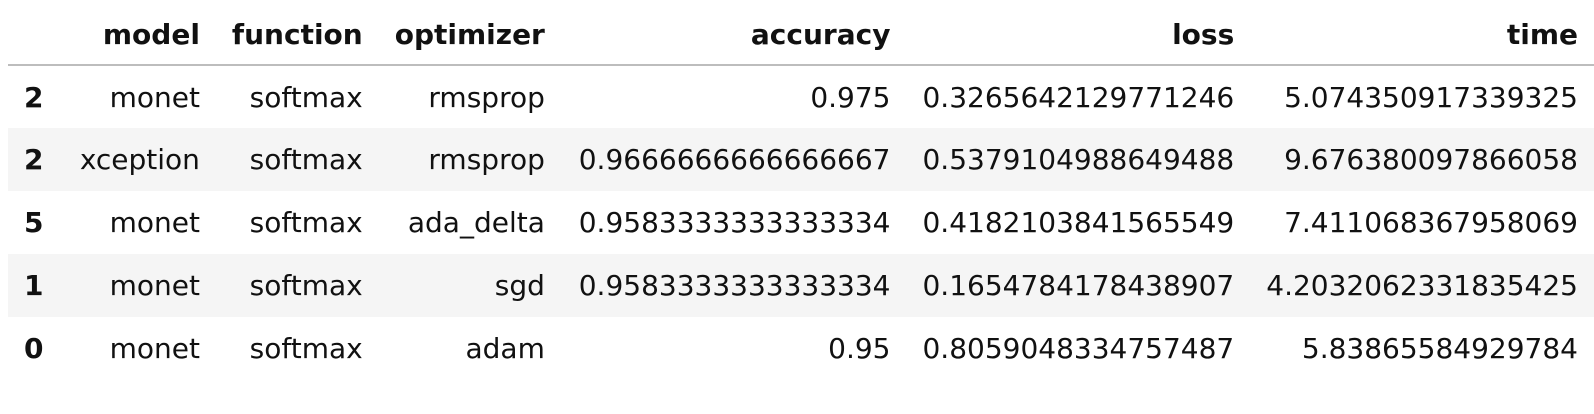  Describe the element at coordinates (734, 159) in the screenshot. I see `cell-accuracy: 0.9666666666666667` at that location.